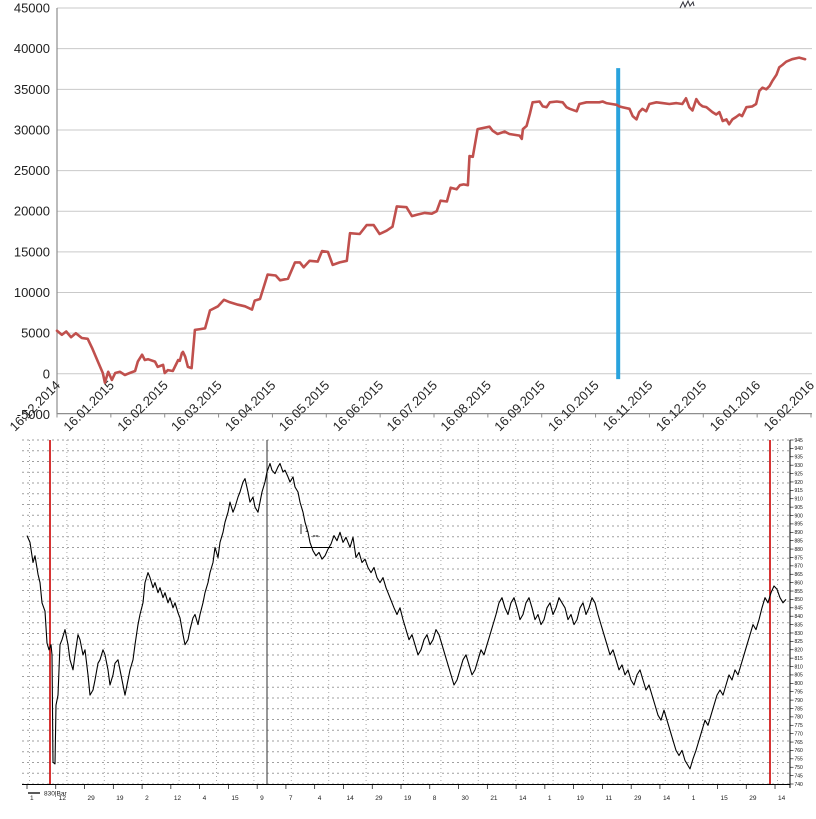  Describe the element at coordinates (32, 251) in the screenshot. I see `y-axis-label: 15000` at that location.